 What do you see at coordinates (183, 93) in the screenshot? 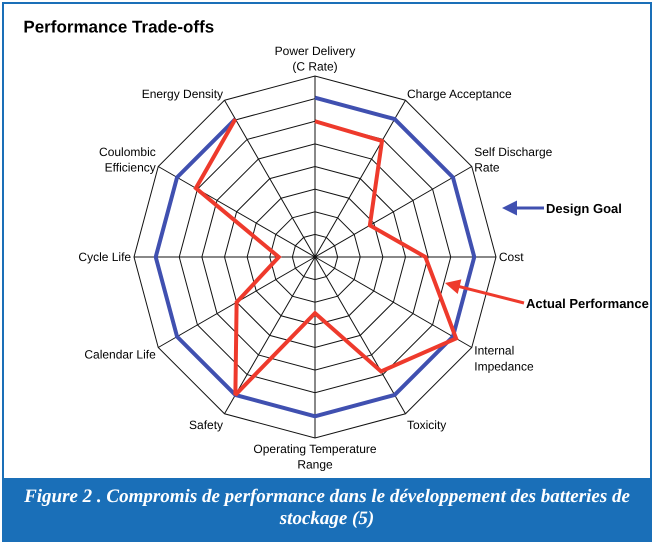
I see `spoke-label: Energy Density` at bounding box center [183, 93].